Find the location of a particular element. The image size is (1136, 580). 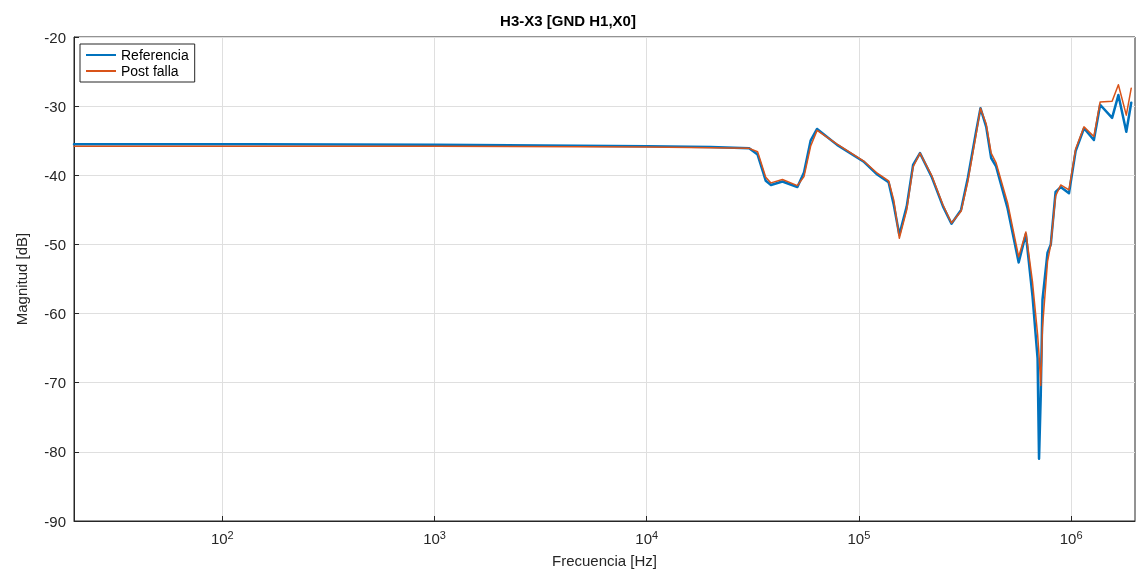

y-tick-label: -30 is located at coordinates (55, 106).